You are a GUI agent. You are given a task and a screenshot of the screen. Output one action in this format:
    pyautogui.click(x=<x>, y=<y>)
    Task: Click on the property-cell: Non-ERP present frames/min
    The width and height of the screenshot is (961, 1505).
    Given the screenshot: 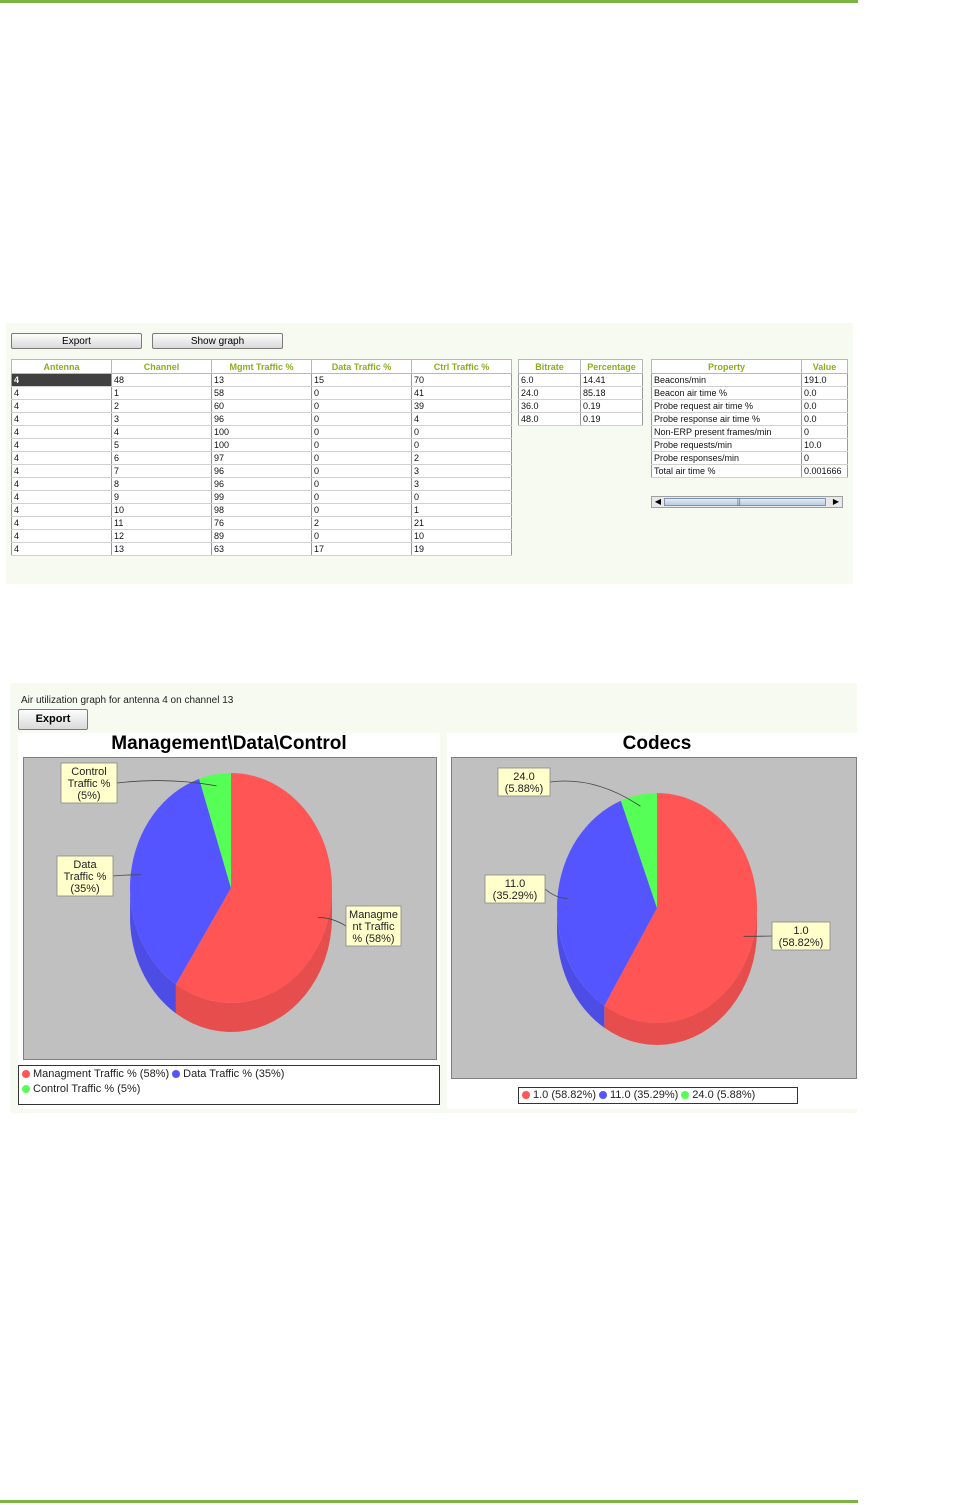 What is the action you would take?
    pyautogui.click(x=726, y=432)
    